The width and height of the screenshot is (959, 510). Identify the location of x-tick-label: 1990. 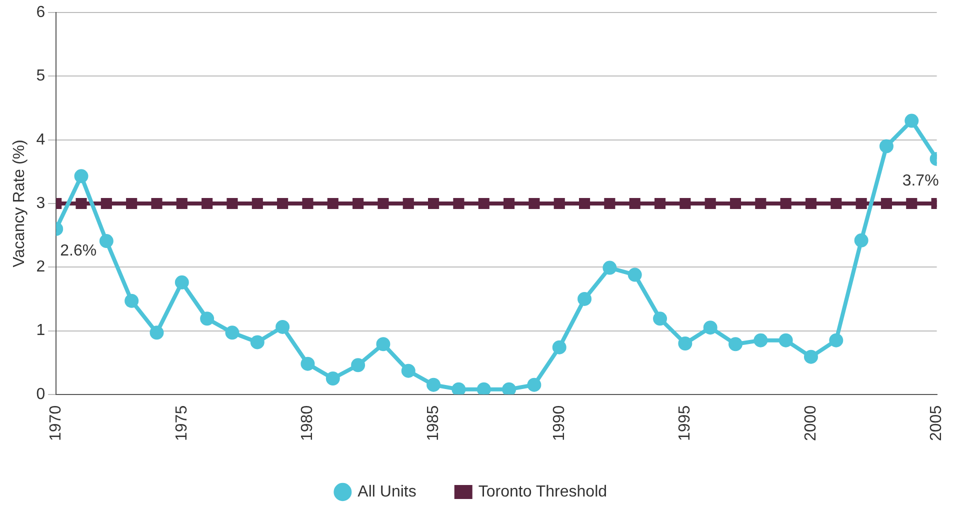
(559, 423).